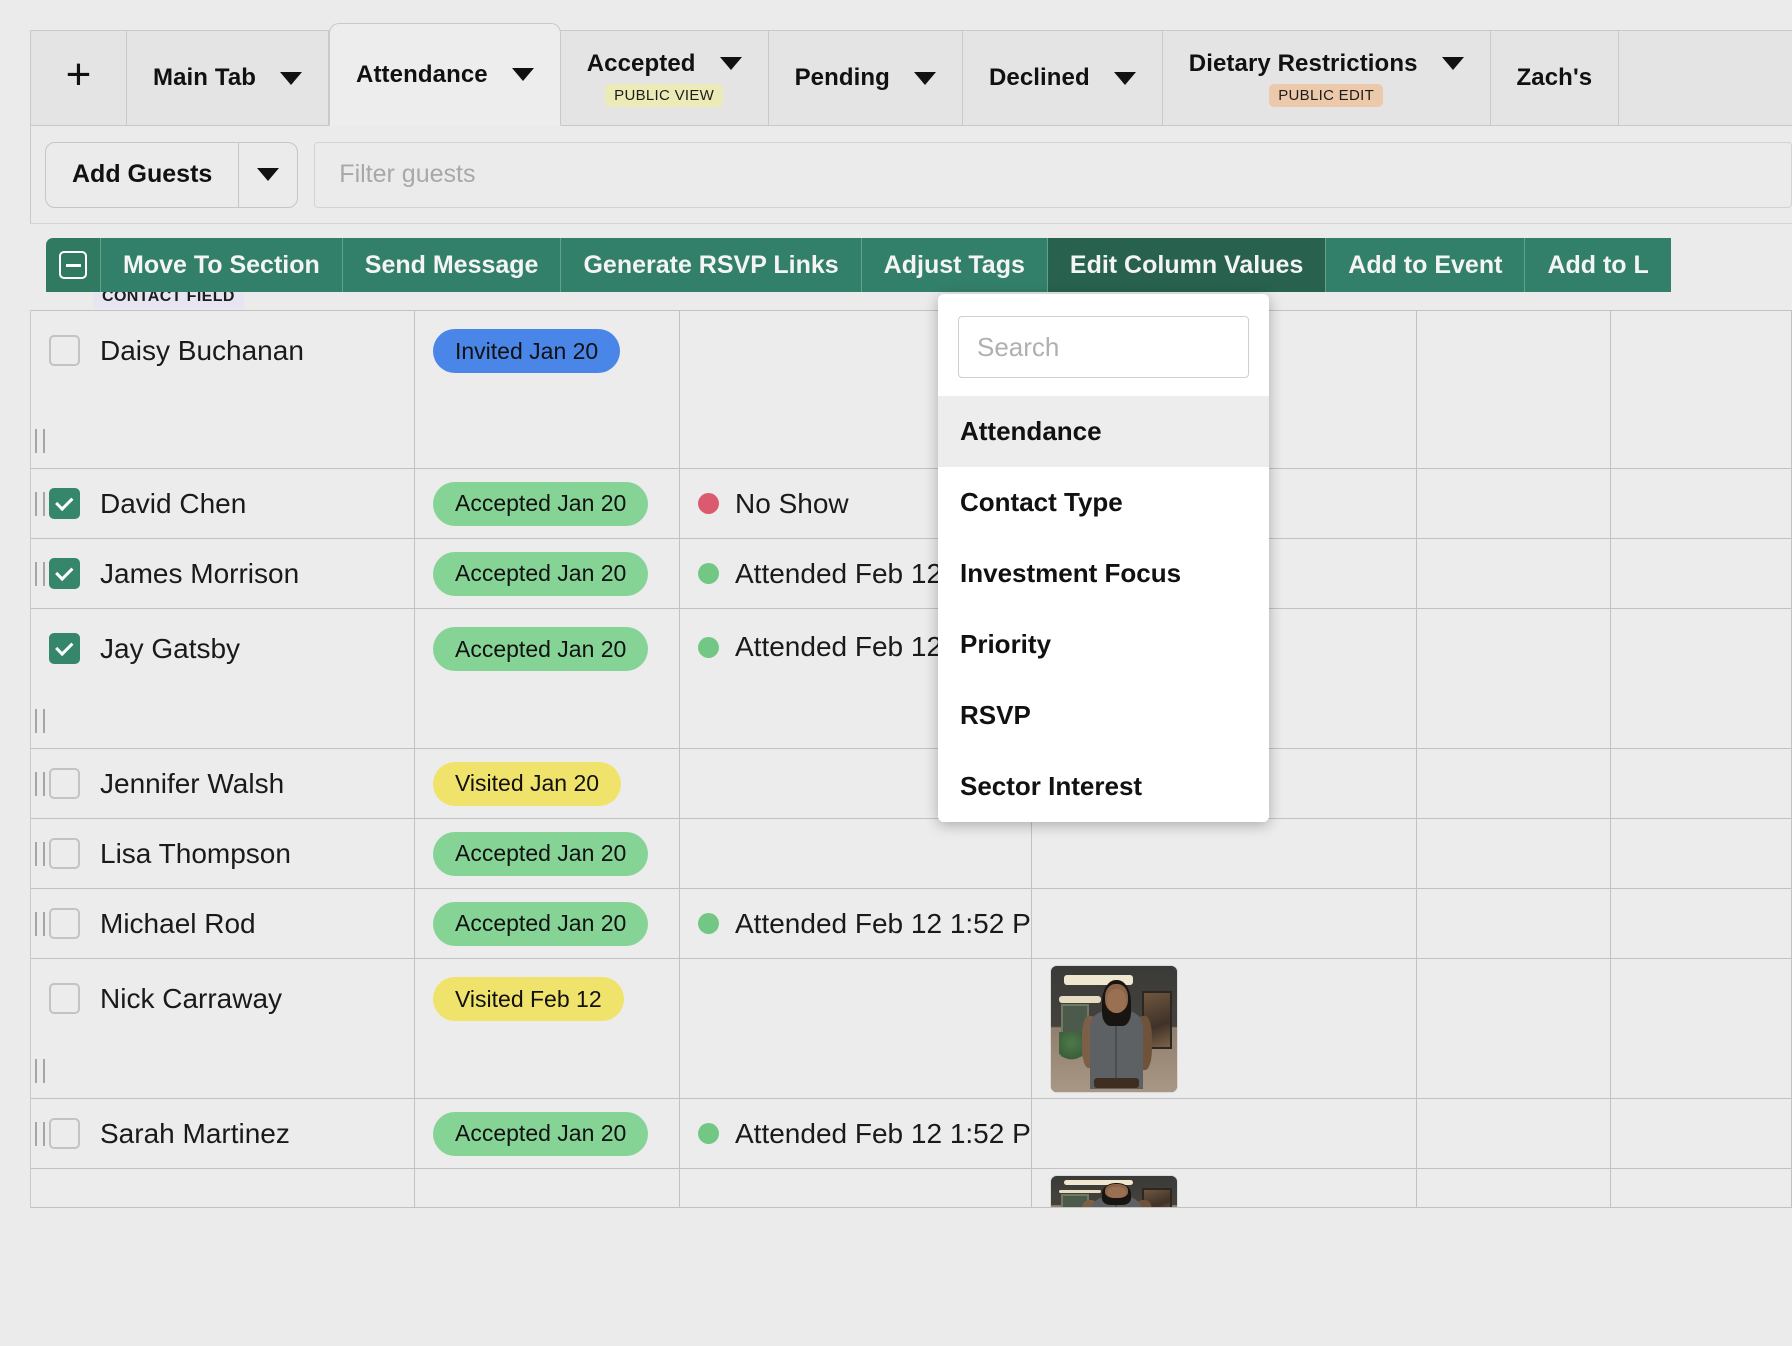 The image size is (1792, 1346). Describe the element at coordinates (223, 1133) in the screenshot. I see `cell-guest-name: Sarah Martinez` at that location.